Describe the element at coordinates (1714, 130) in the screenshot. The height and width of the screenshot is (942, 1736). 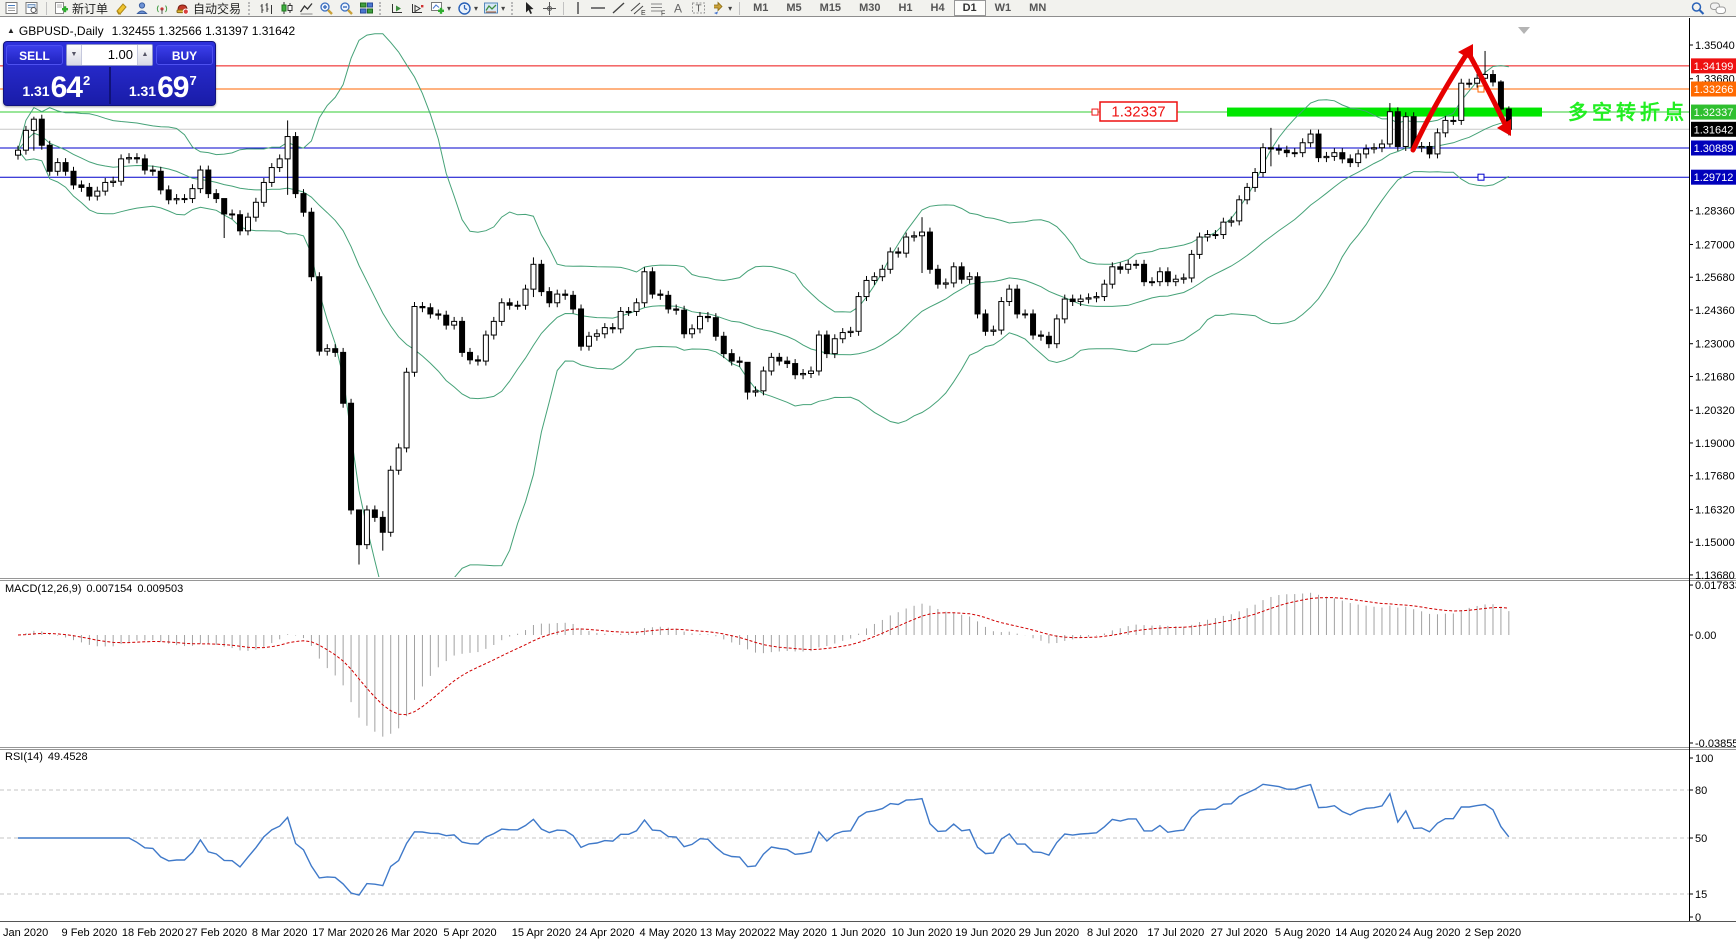
I see `svg-text: 1.31642` at that location.